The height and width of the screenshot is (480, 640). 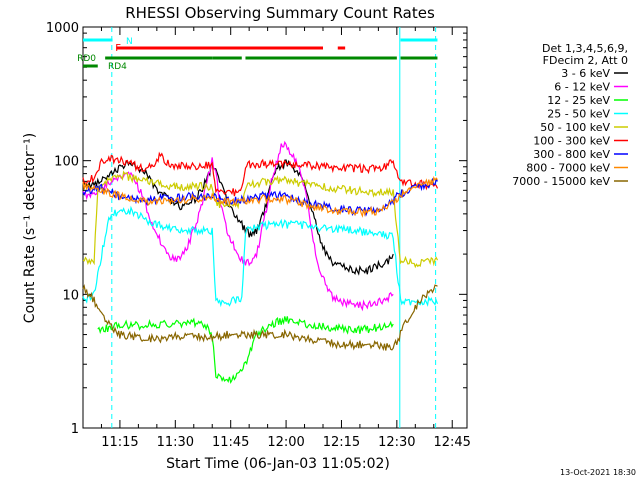 I want to click on legend-entry-label: 300 - 800 keV, so click(x=571, y=154).